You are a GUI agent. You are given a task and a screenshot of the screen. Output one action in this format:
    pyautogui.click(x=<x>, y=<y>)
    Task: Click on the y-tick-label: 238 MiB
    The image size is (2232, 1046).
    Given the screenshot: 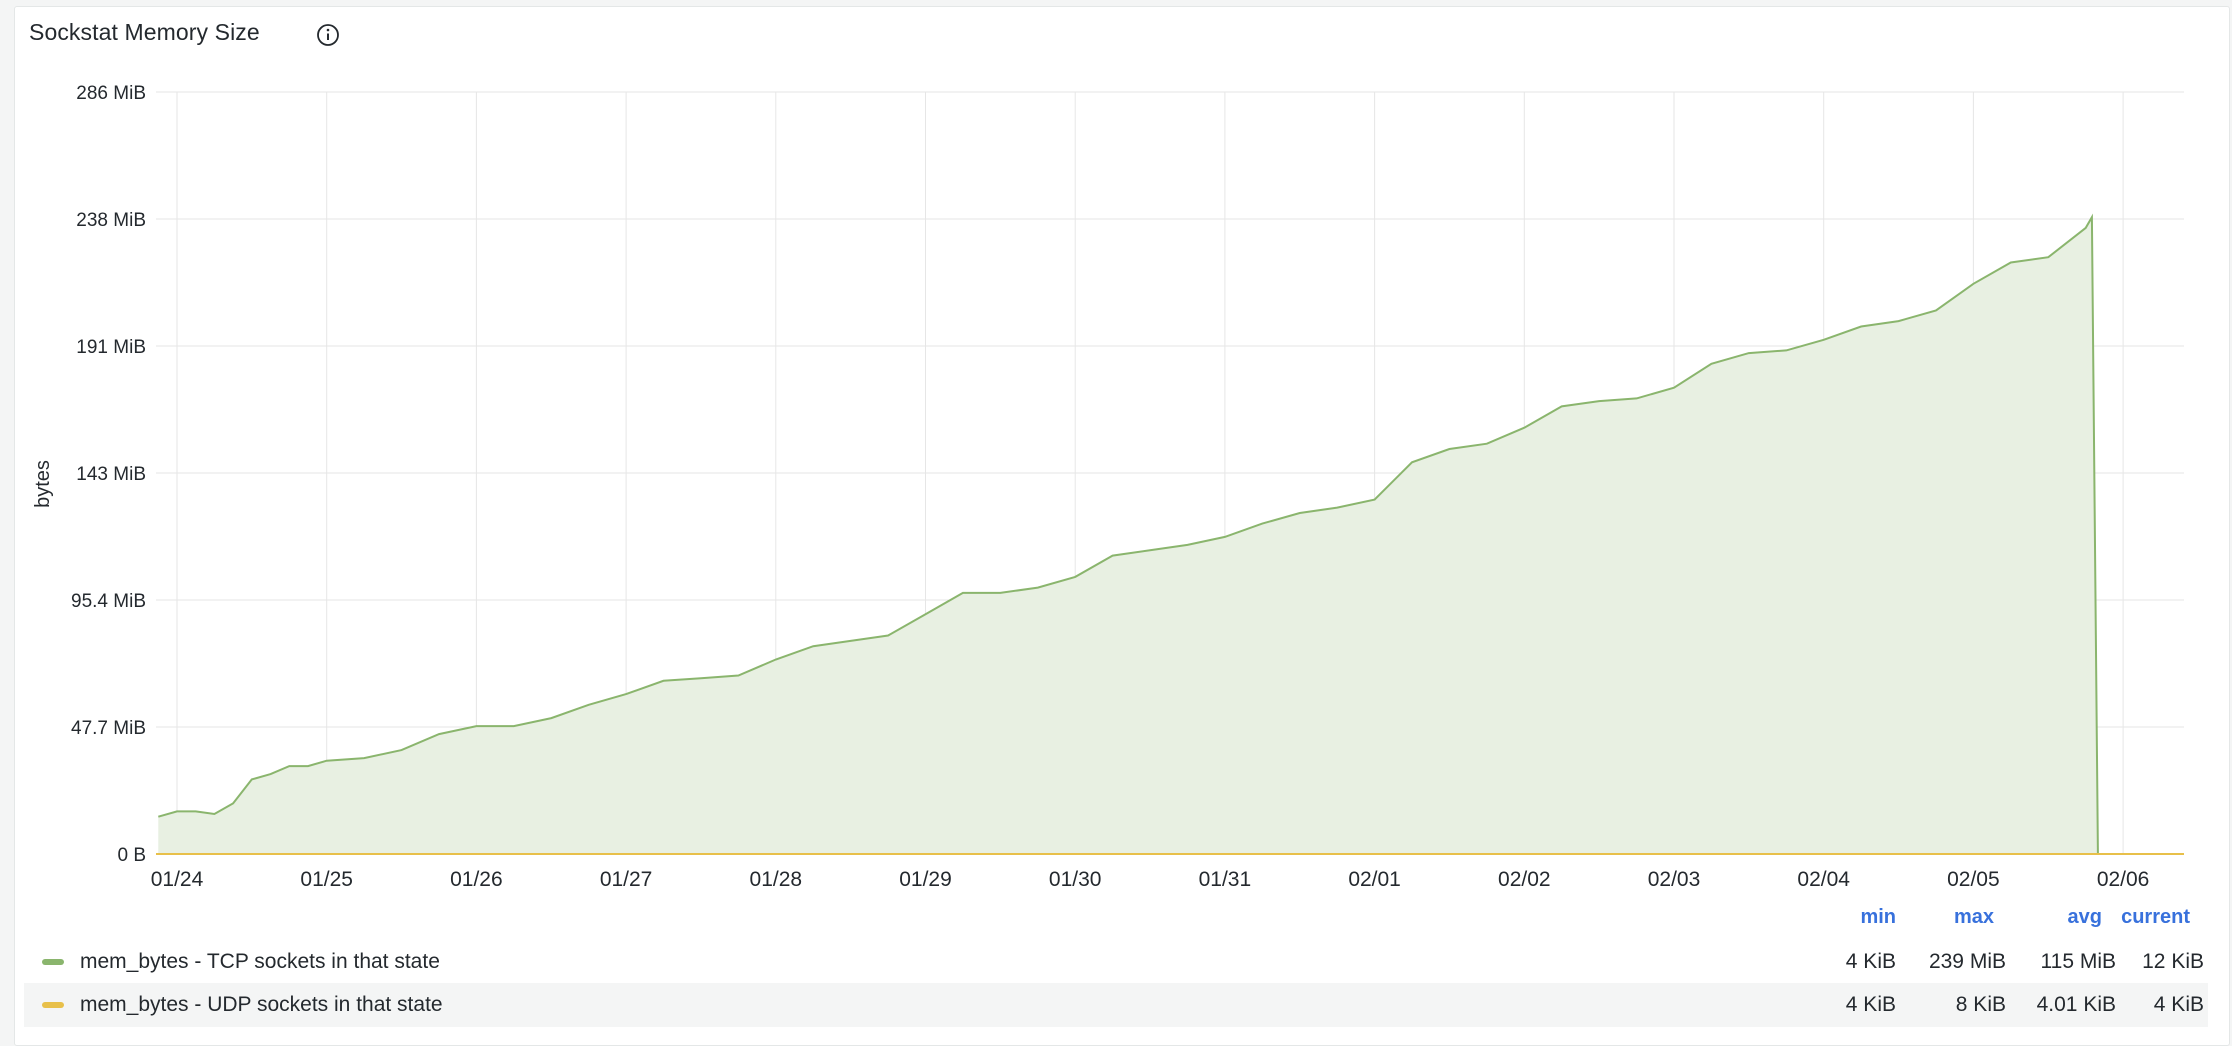 What is the action you would take?
    pyautogui.click(x=111, y=220)
    